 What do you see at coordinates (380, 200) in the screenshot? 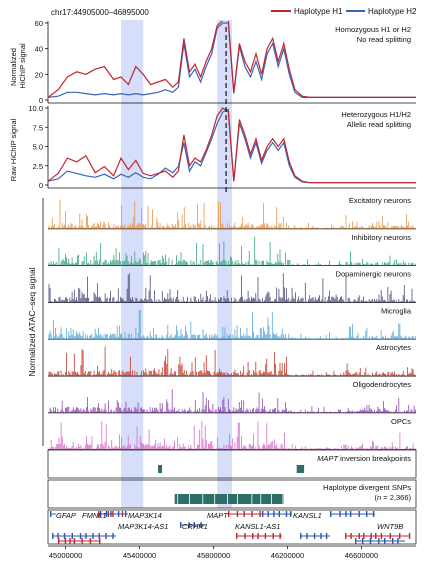
I see `atac-track-label: Excitatory neurons` at bounding box center [380, 200].